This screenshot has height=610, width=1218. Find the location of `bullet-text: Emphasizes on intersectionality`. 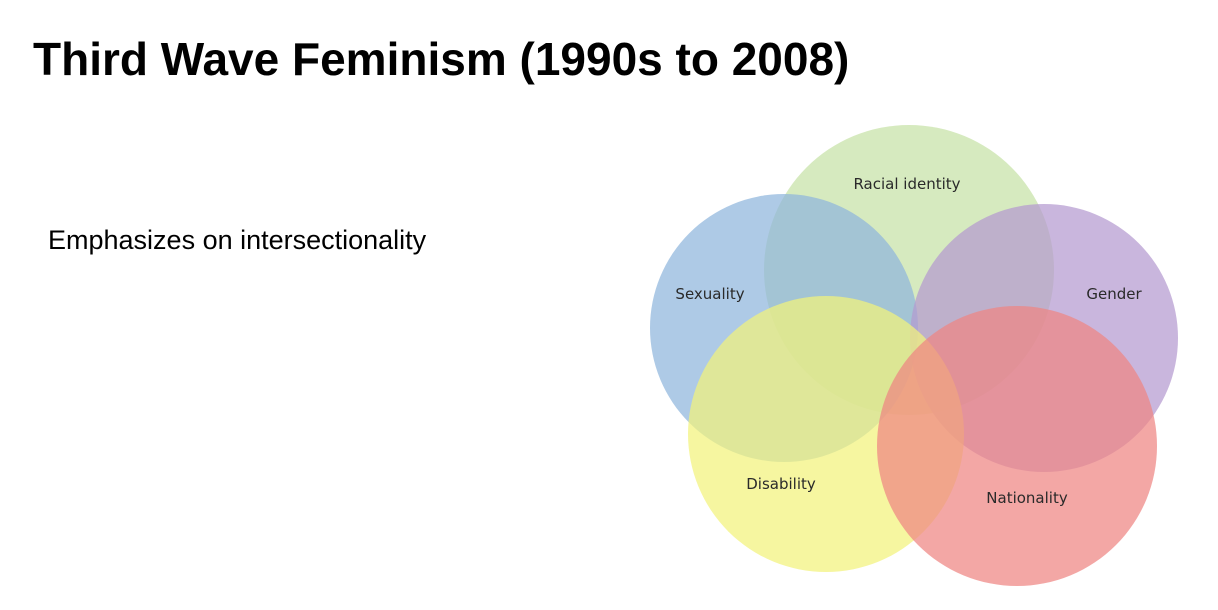

bullet-text: Emphasizes on intersectionality is located at coordinates (237, 240).